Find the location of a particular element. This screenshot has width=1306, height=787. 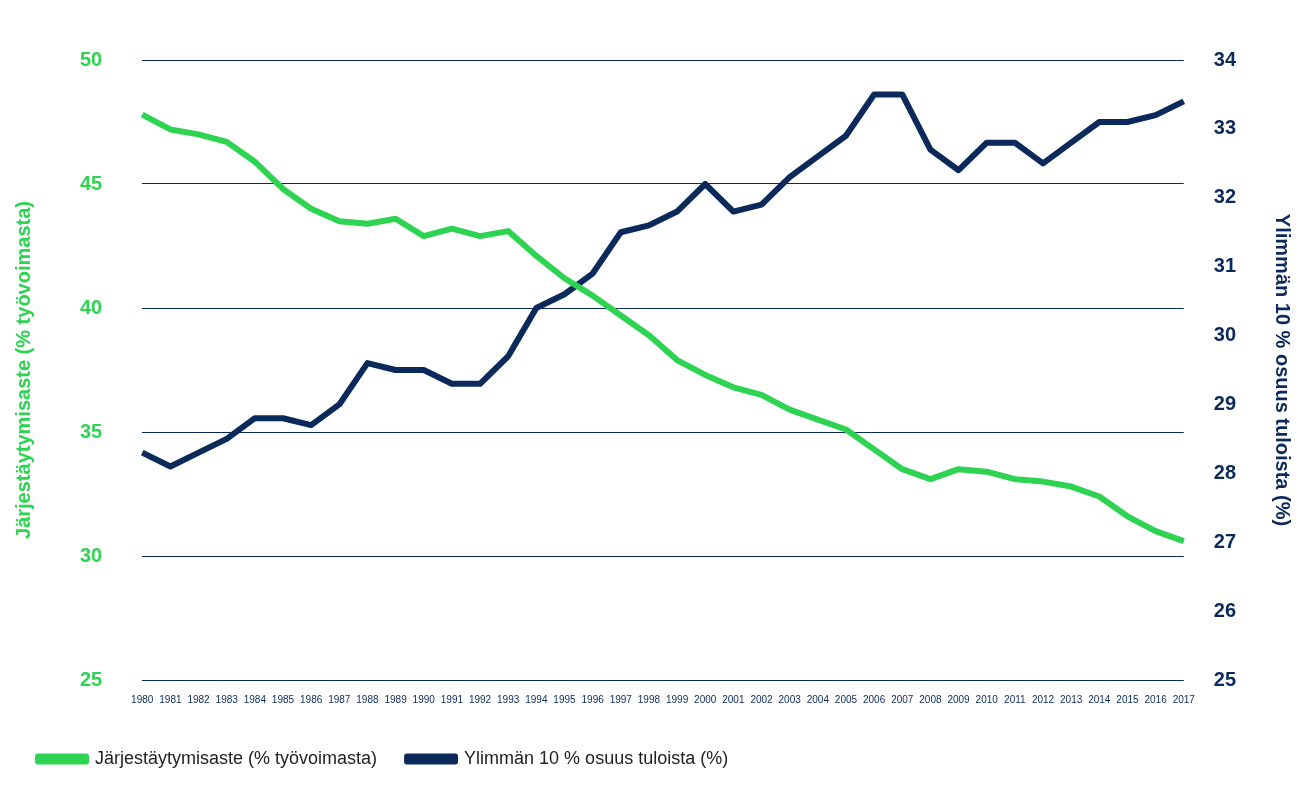

x-tick-label: 2005 is located at coordinates (846, 699).